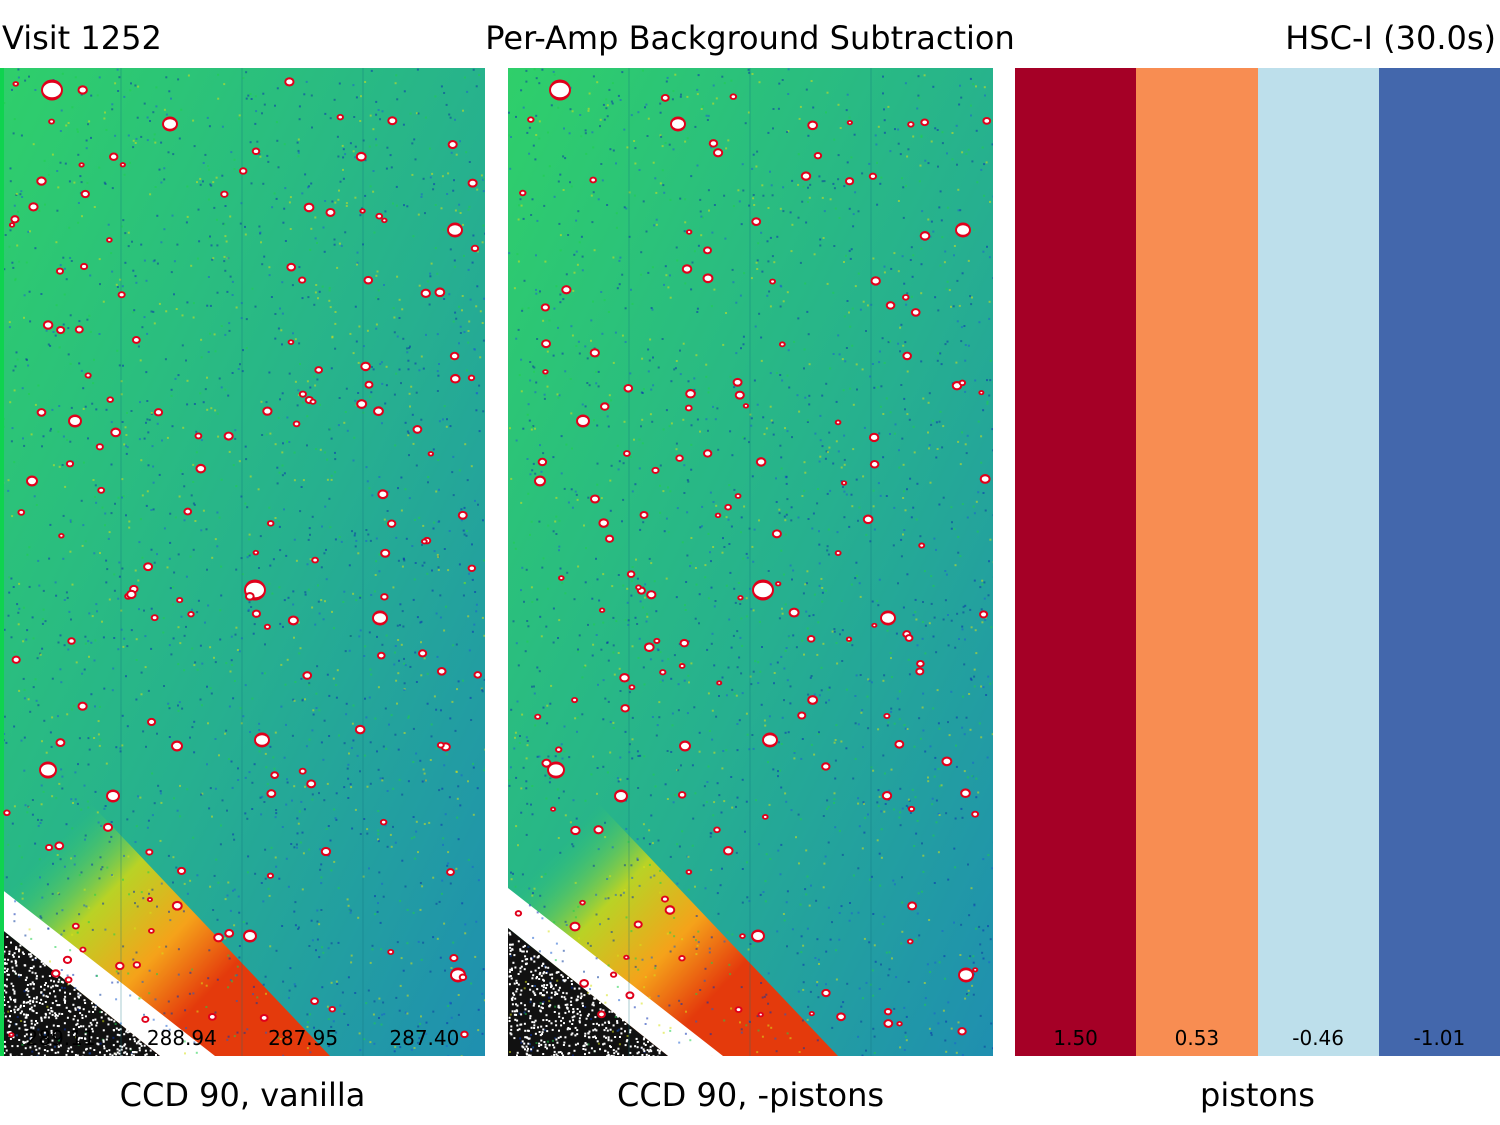 The height and width of the screenshot is (1125, 1500). I want to click on amp-label-3: 287.95, so click(303, 1038).